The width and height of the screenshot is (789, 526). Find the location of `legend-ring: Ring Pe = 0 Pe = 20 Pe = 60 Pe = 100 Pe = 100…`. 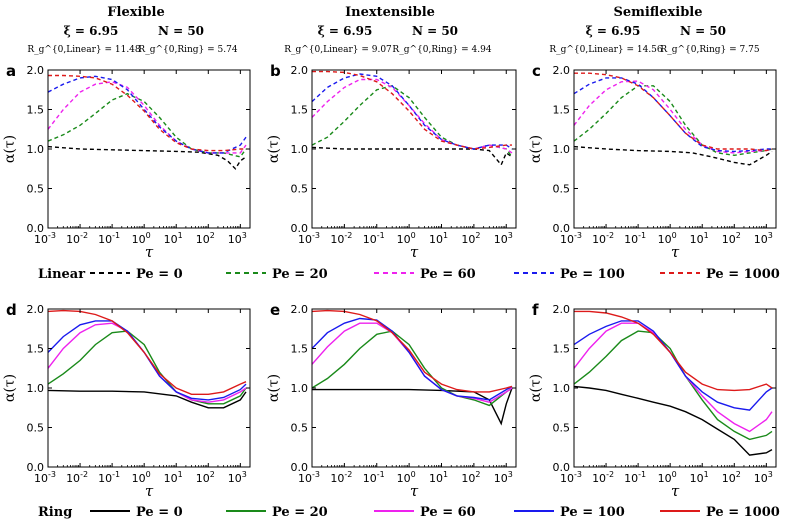

legend-ring: Ring Pe = 0 Pe = 20 Pe = 60 Pe = 100 Pe = 100… is located at coordinates (409, 512).